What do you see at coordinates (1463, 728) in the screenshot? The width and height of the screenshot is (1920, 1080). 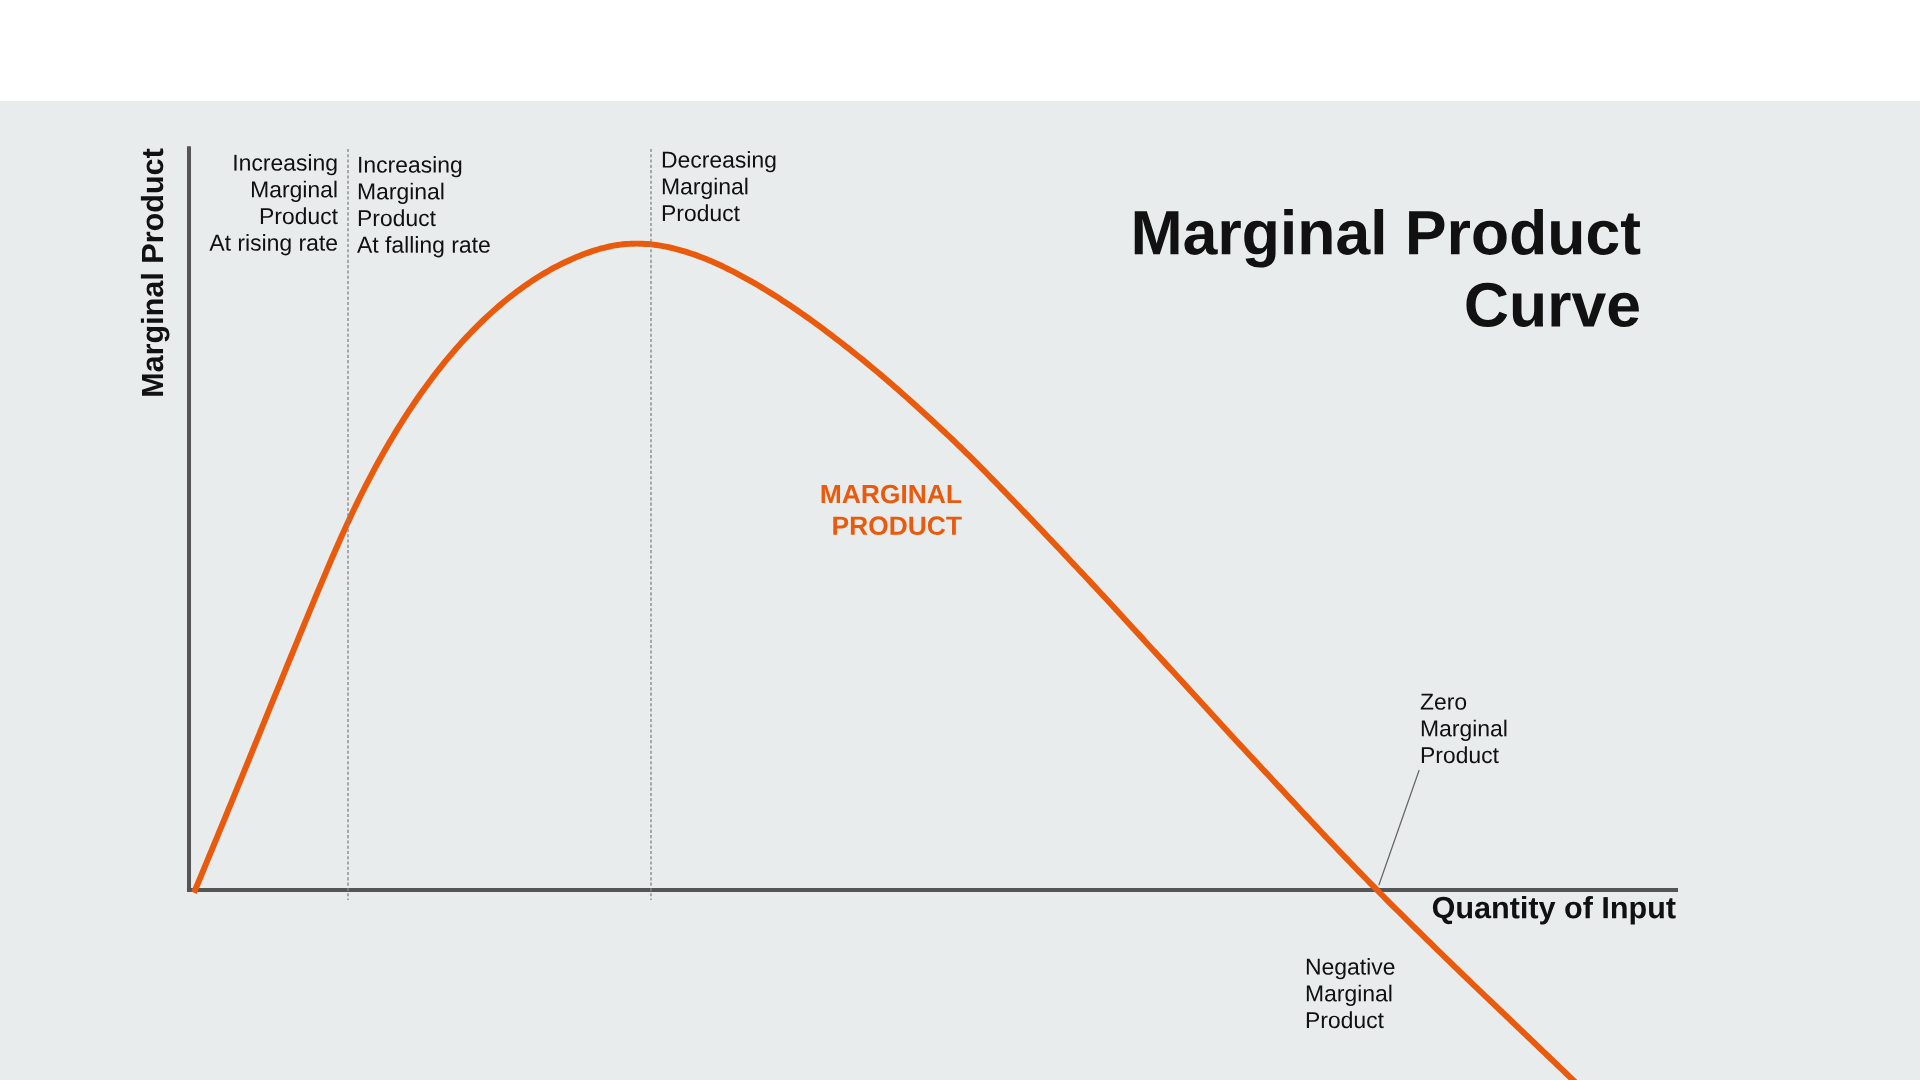 I see `annotation: Zero Marginal Product` at bounding box center [1463, 728].